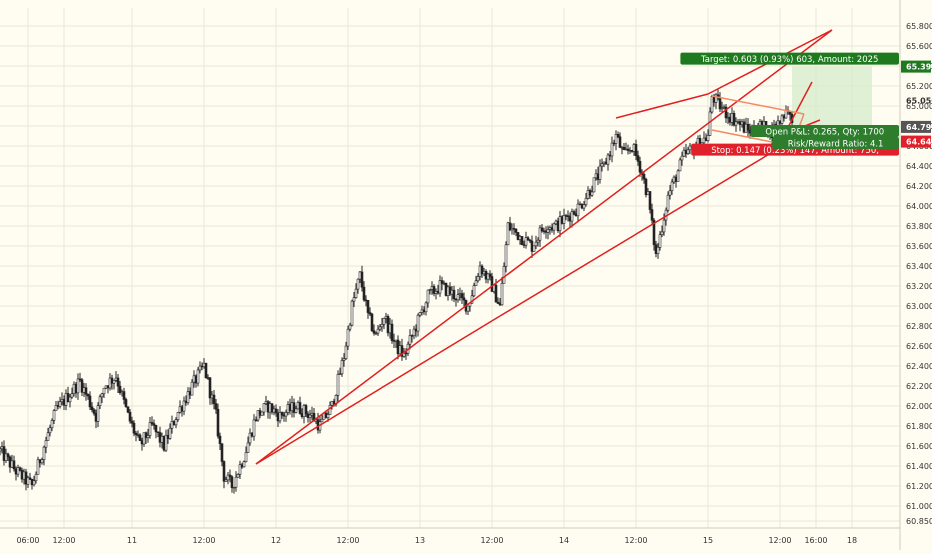 The height and width of the screenshot is (554, 932). I want to click on y-tick-label: 63.400, so click(919, 266).